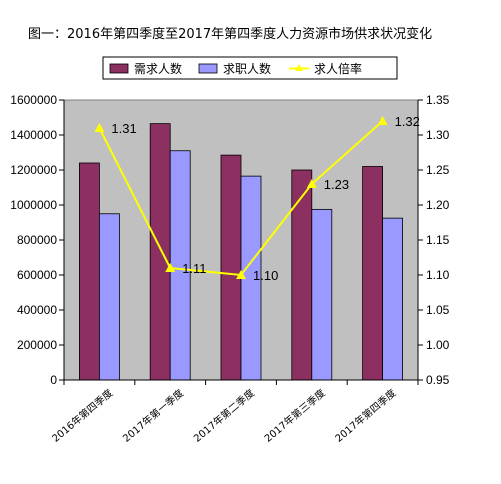 The height and width of the screenshot is (484, 501). Describe the element at coordinates (336, 184) in the screenshot. I see `ratio-data-label-3: 1.23` at that location.